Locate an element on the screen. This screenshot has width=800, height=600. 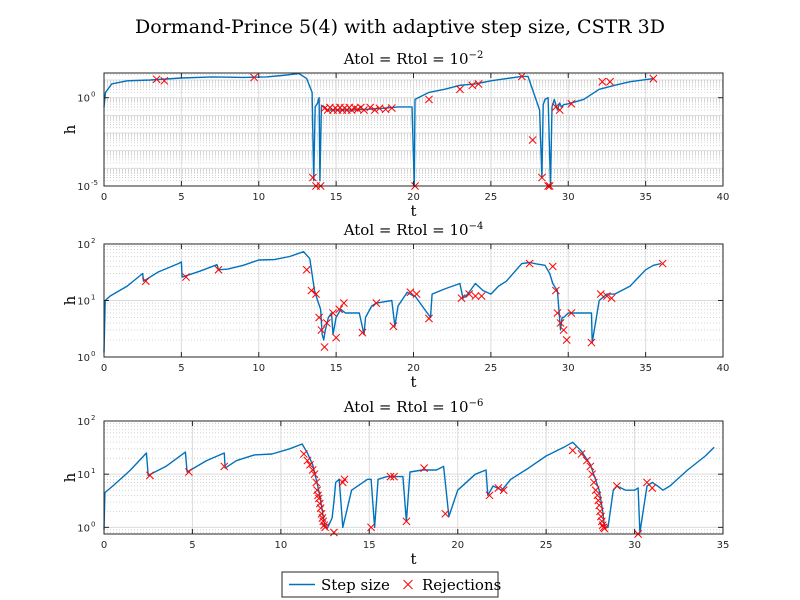
x-tick-label: 25 is located at coordinates (546, 545).